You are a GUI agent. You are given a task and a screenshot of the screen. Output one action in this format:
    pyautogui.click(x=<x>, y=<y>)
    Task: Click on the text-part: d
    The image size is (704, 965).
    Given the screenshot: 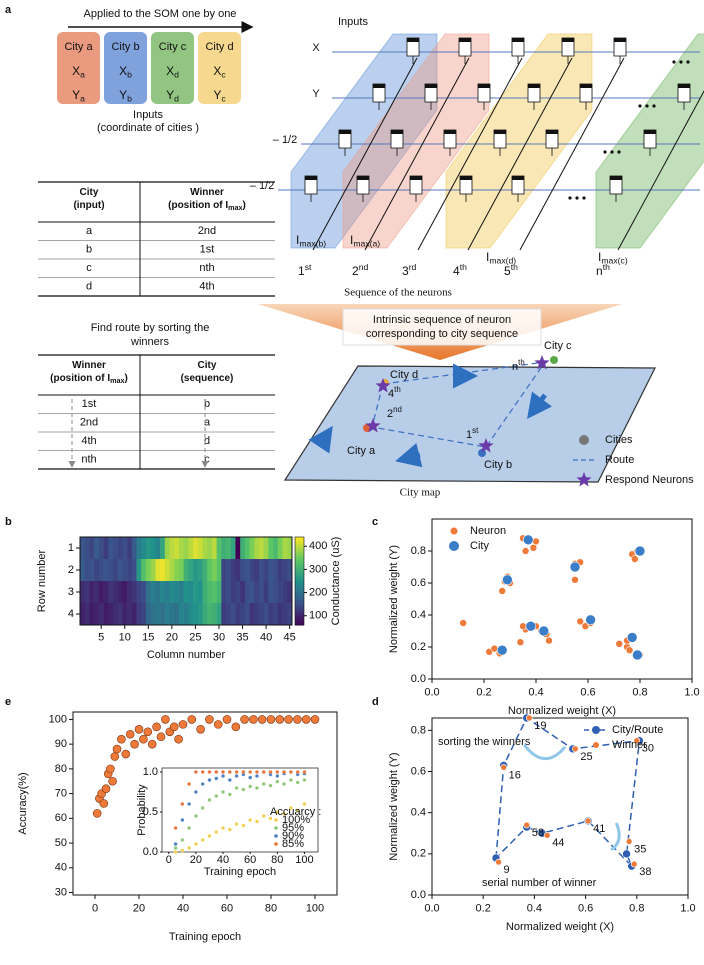 What is the action you would take?
    pyautogui.click(x=176, y=75)
    